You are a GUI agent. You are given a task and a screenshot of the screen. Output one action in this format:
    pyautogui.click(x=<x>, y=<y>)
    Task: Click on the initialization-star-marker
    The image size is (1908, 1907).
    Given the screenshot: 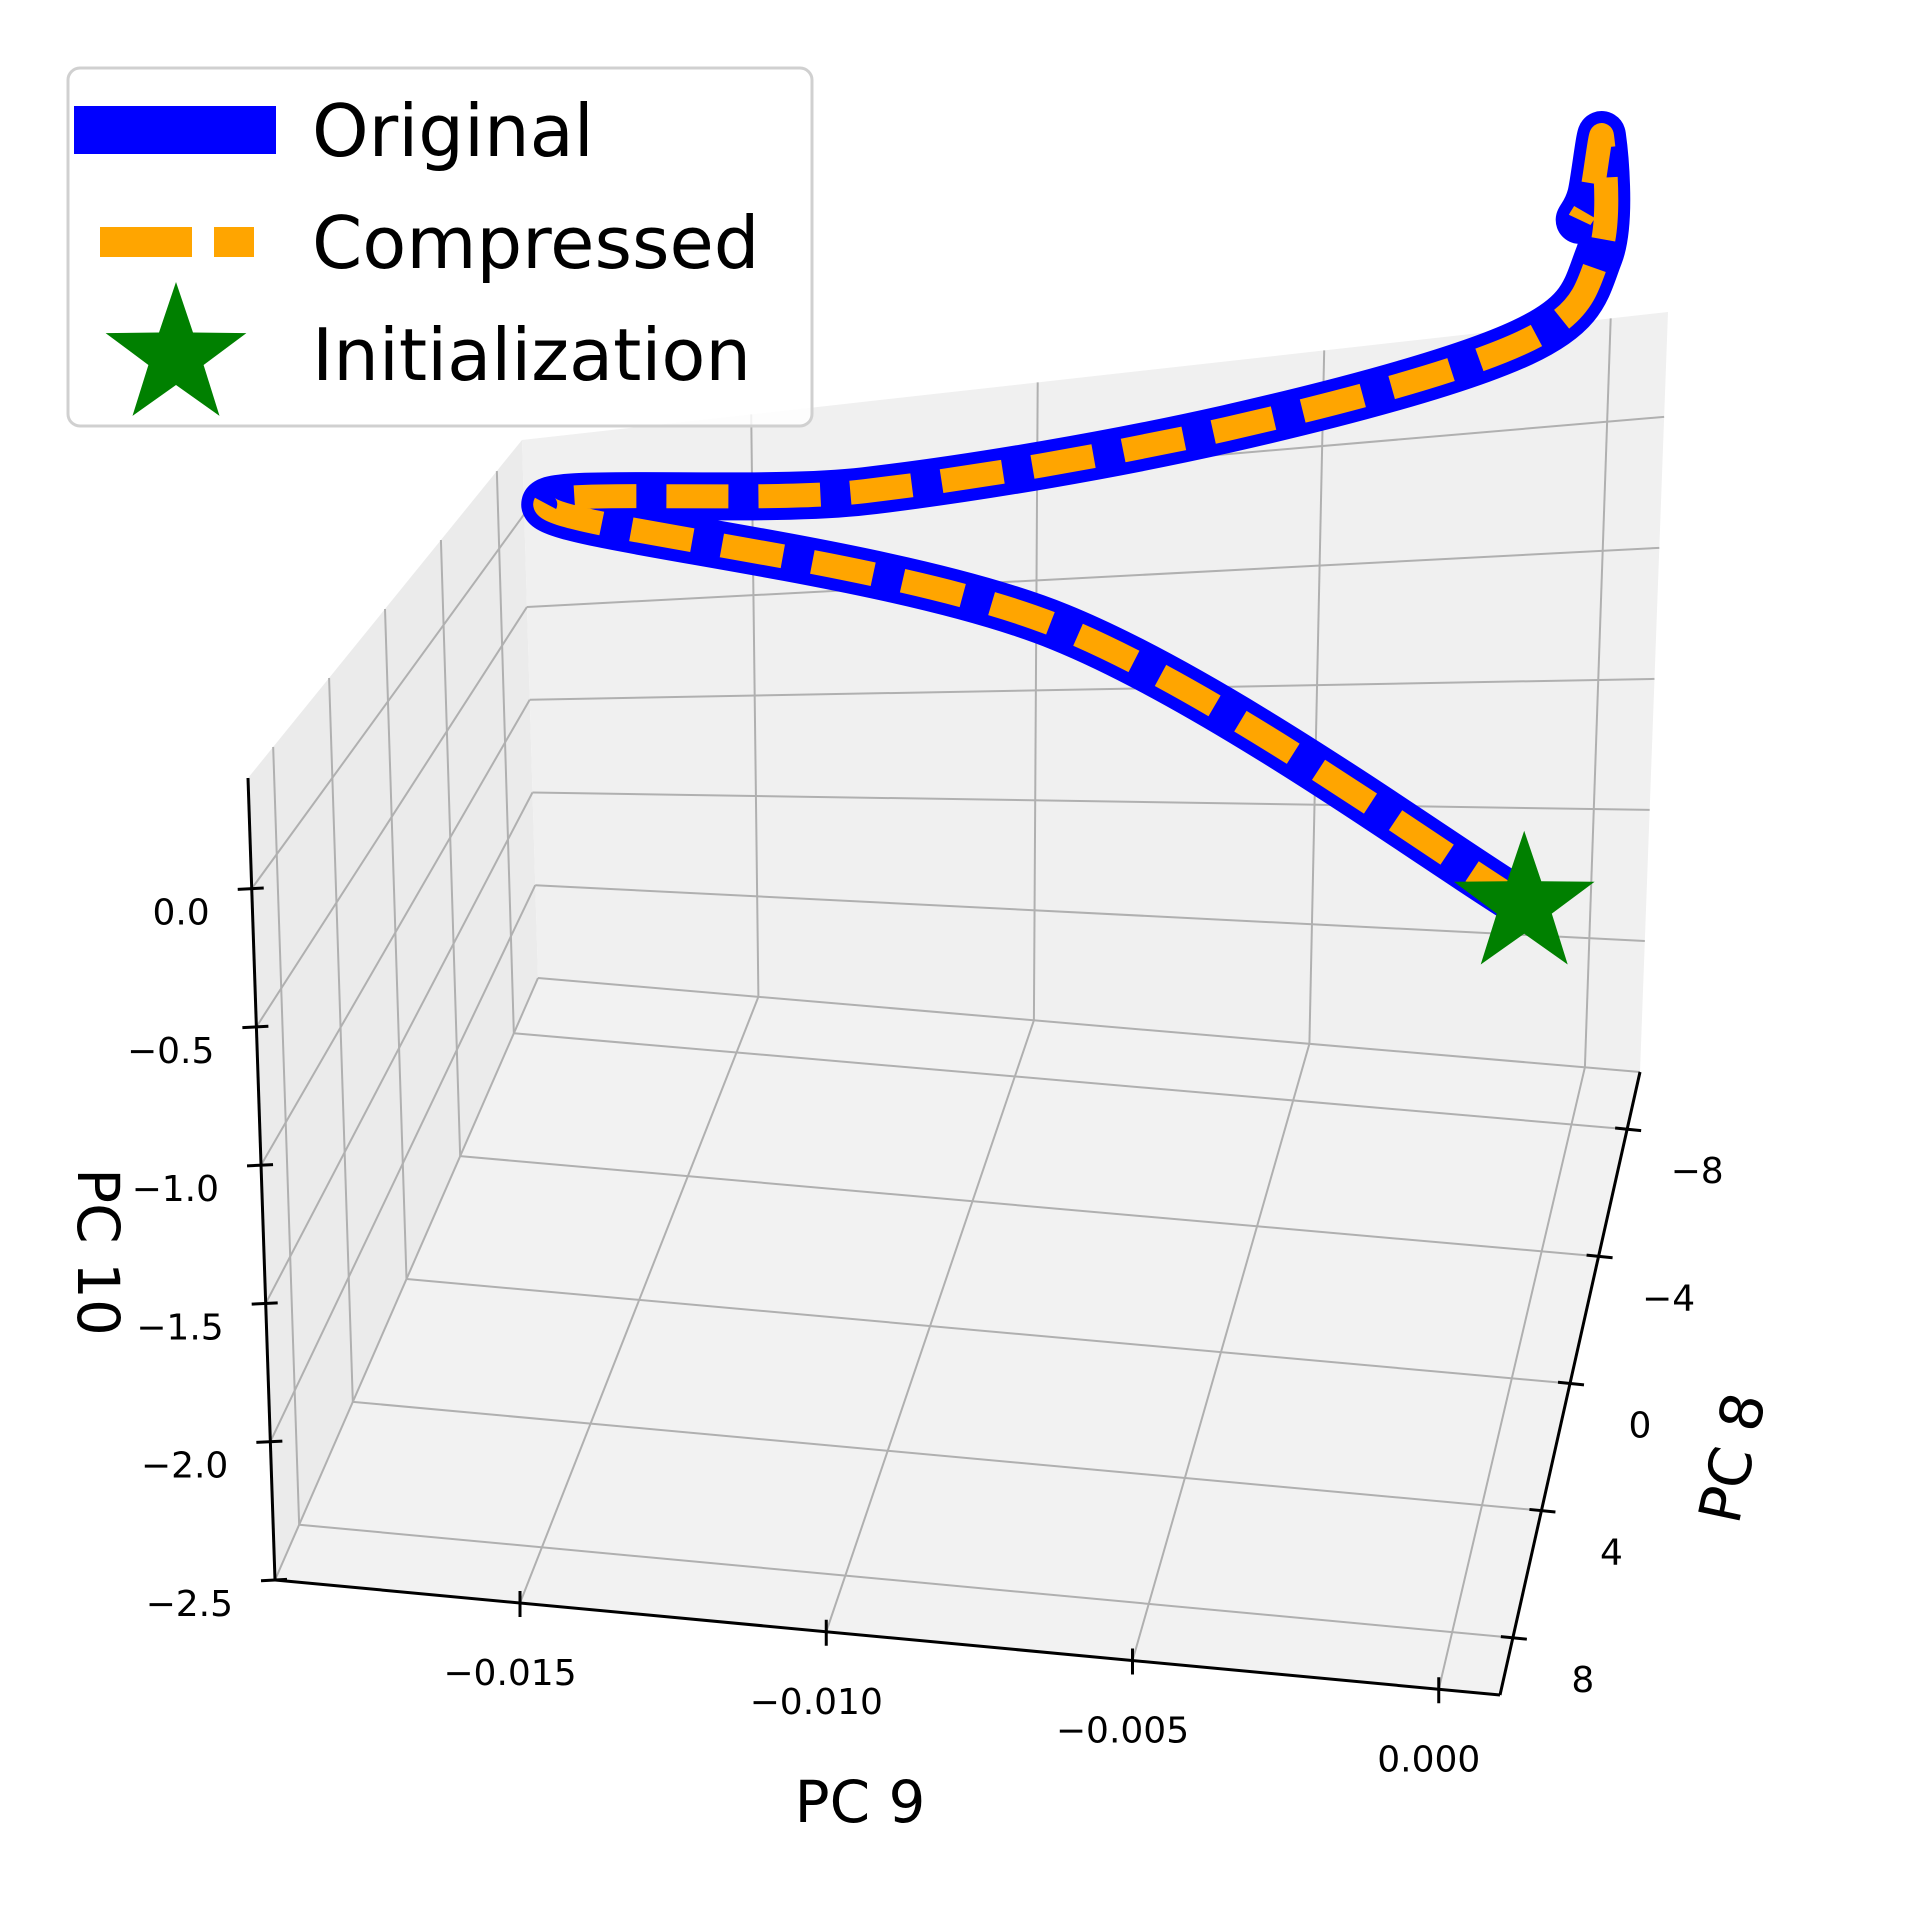 What is the action you would take?
    pyautogui.click(x=1524, y=897)
    